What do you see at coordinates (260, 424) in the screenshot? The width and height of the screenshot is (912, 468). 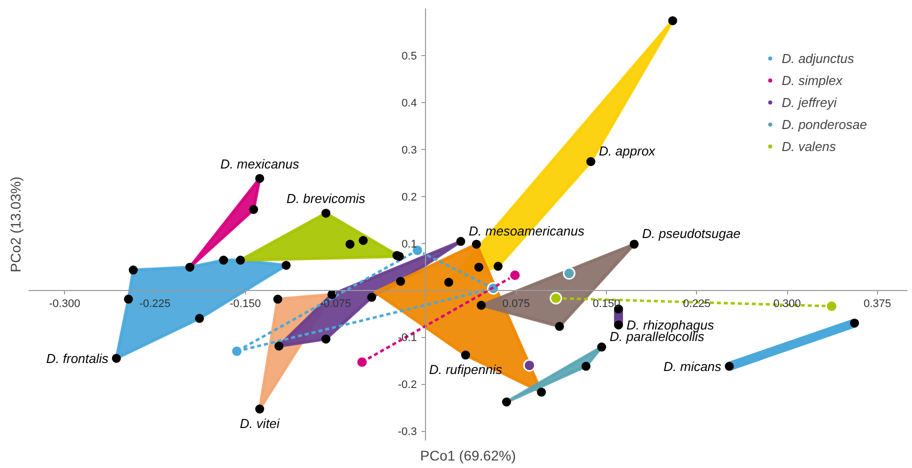 I see `series-label: D. vitei` at bounding box center [260, 424].